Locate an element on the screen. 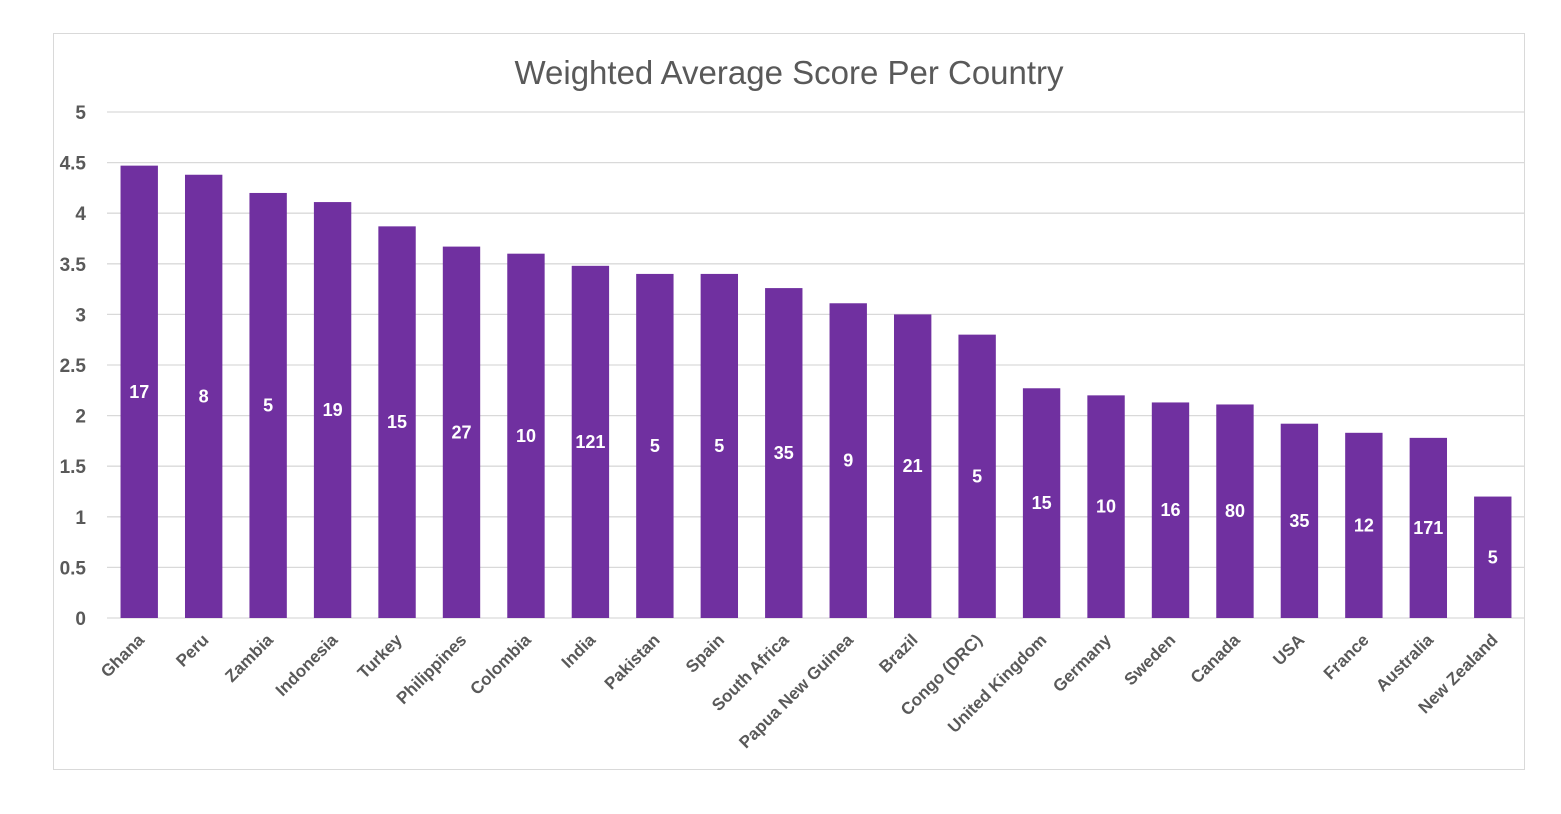 The width and height of the screenshot is (1561, 814). x-tick-label-peru: Peru is located at coordinates (192, 650).